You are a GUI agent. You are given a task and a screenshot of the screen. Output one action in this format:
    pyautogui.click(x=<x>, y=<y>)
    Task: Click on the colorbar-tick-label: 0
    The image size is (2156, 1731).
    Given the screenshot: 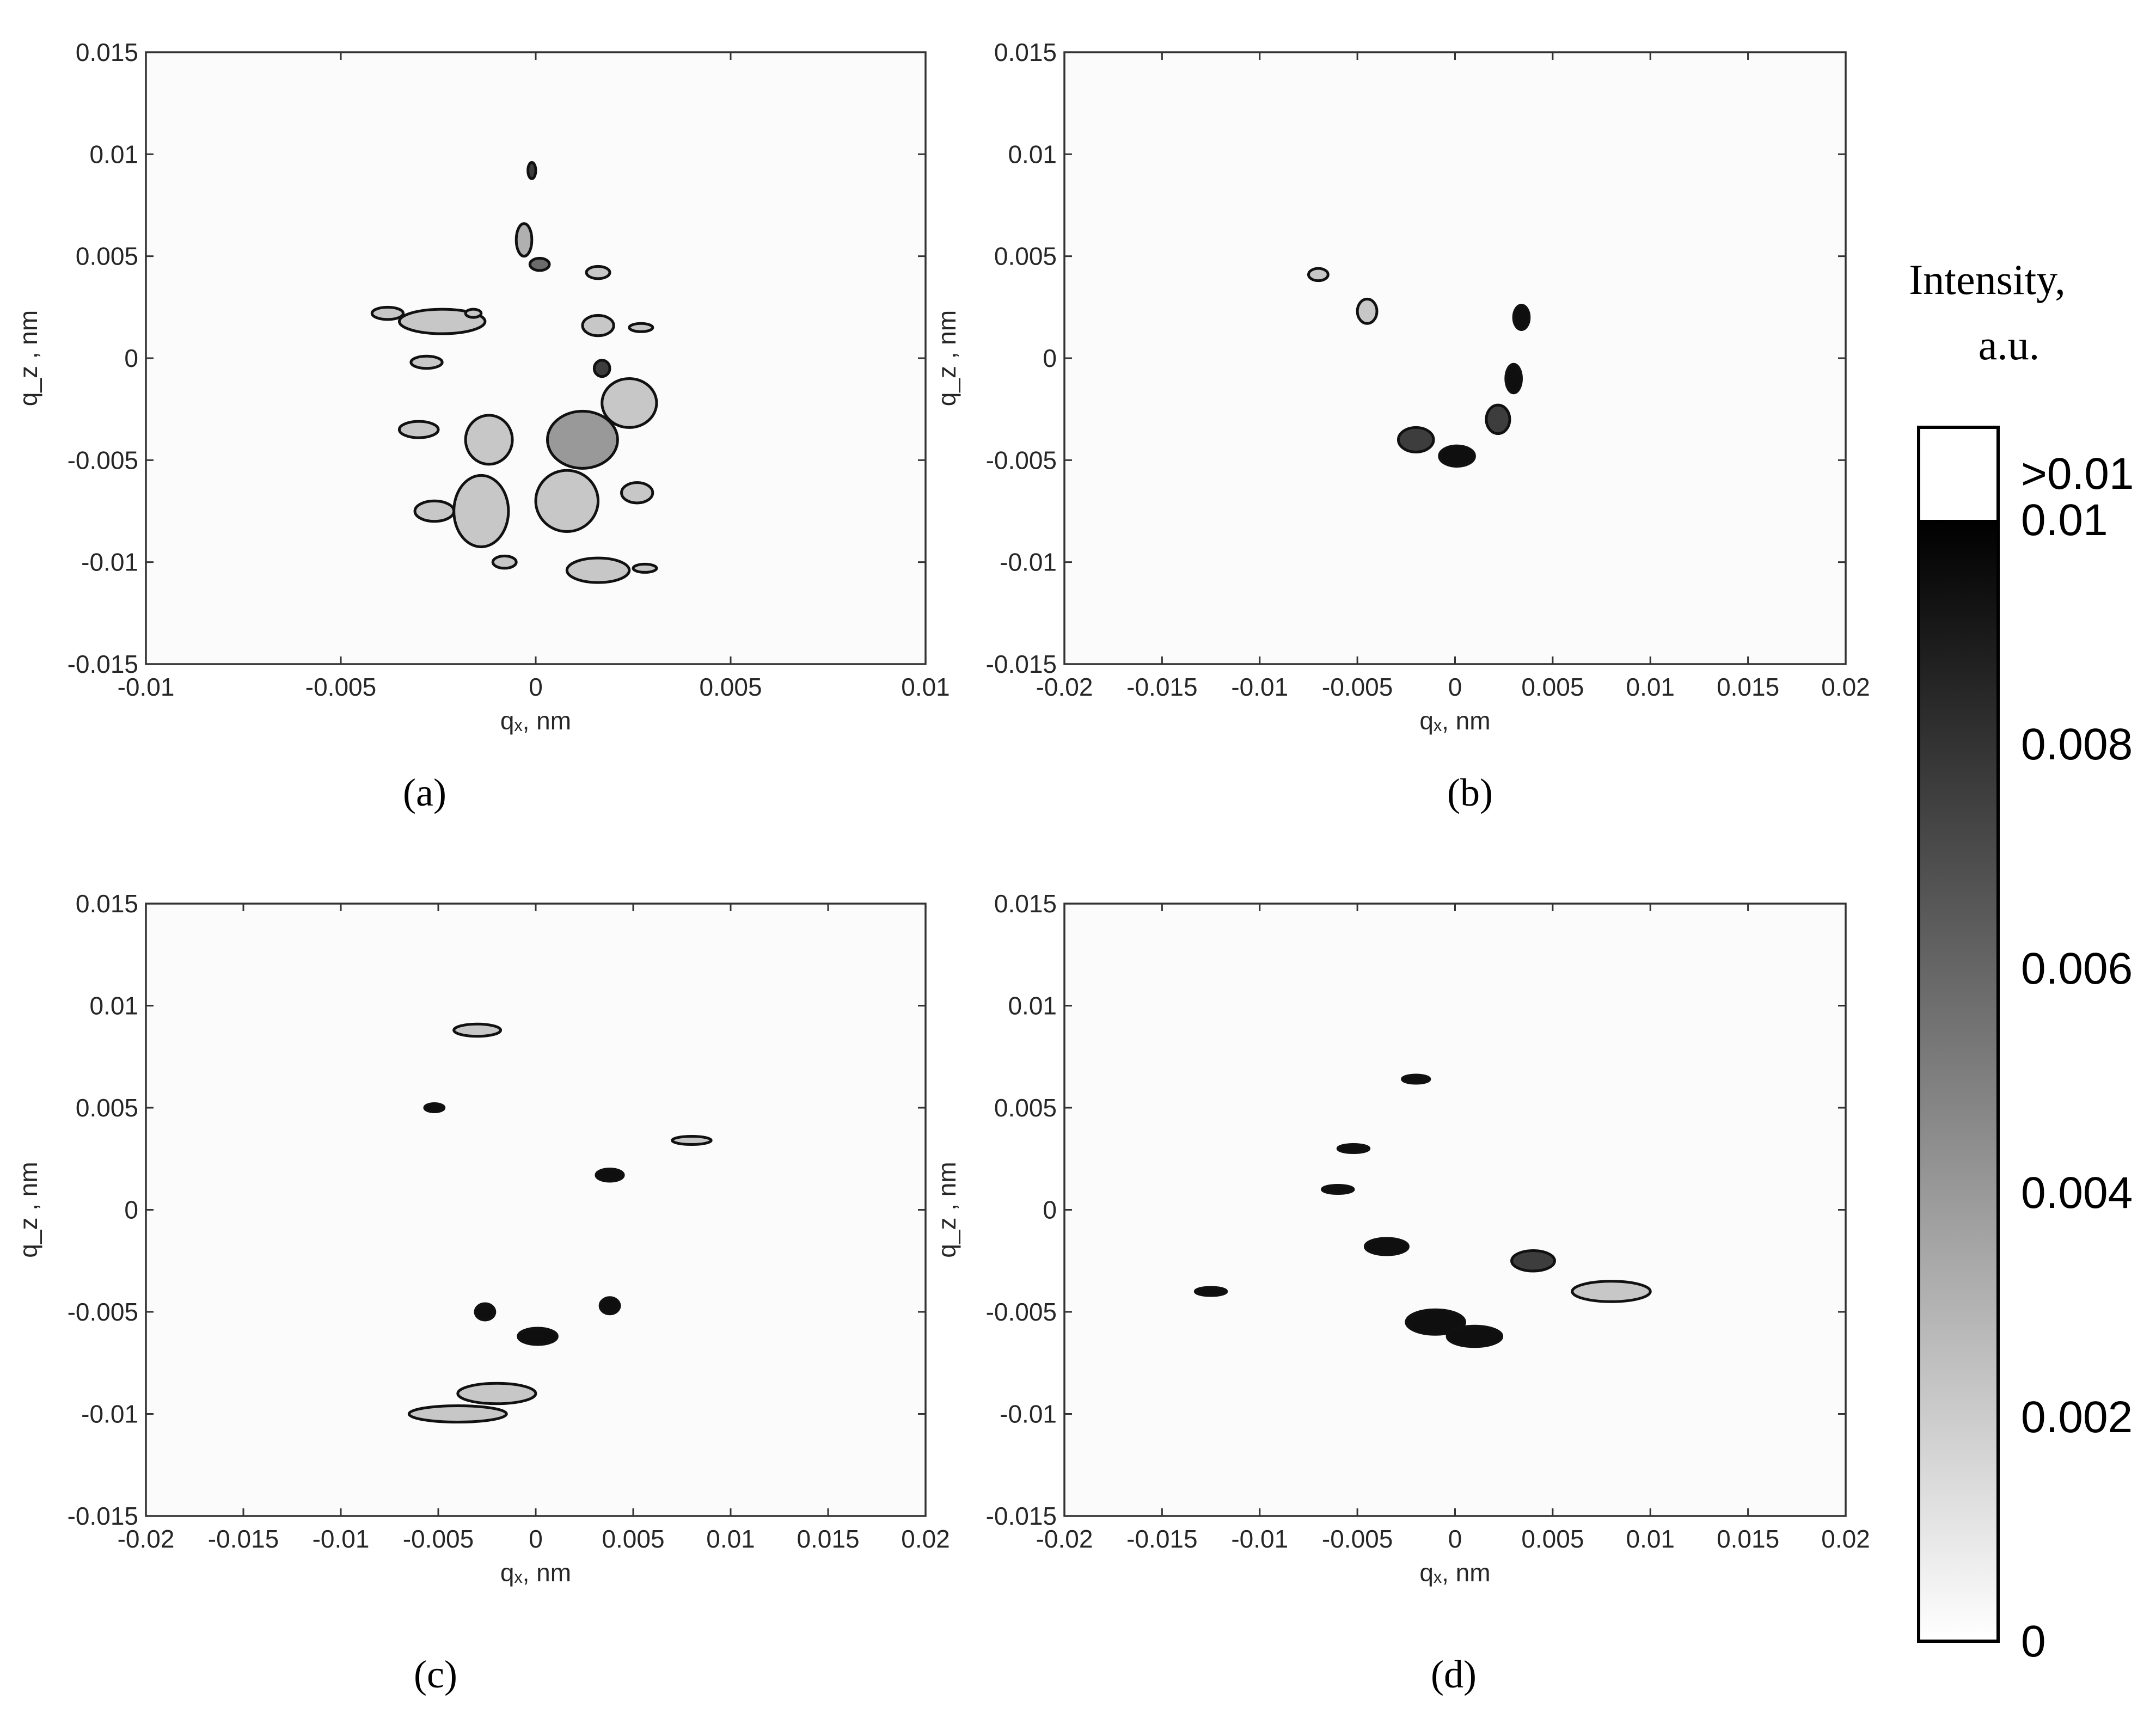 What is the action you would take?
    pyautogui.click(x=2033, y=1641)
    